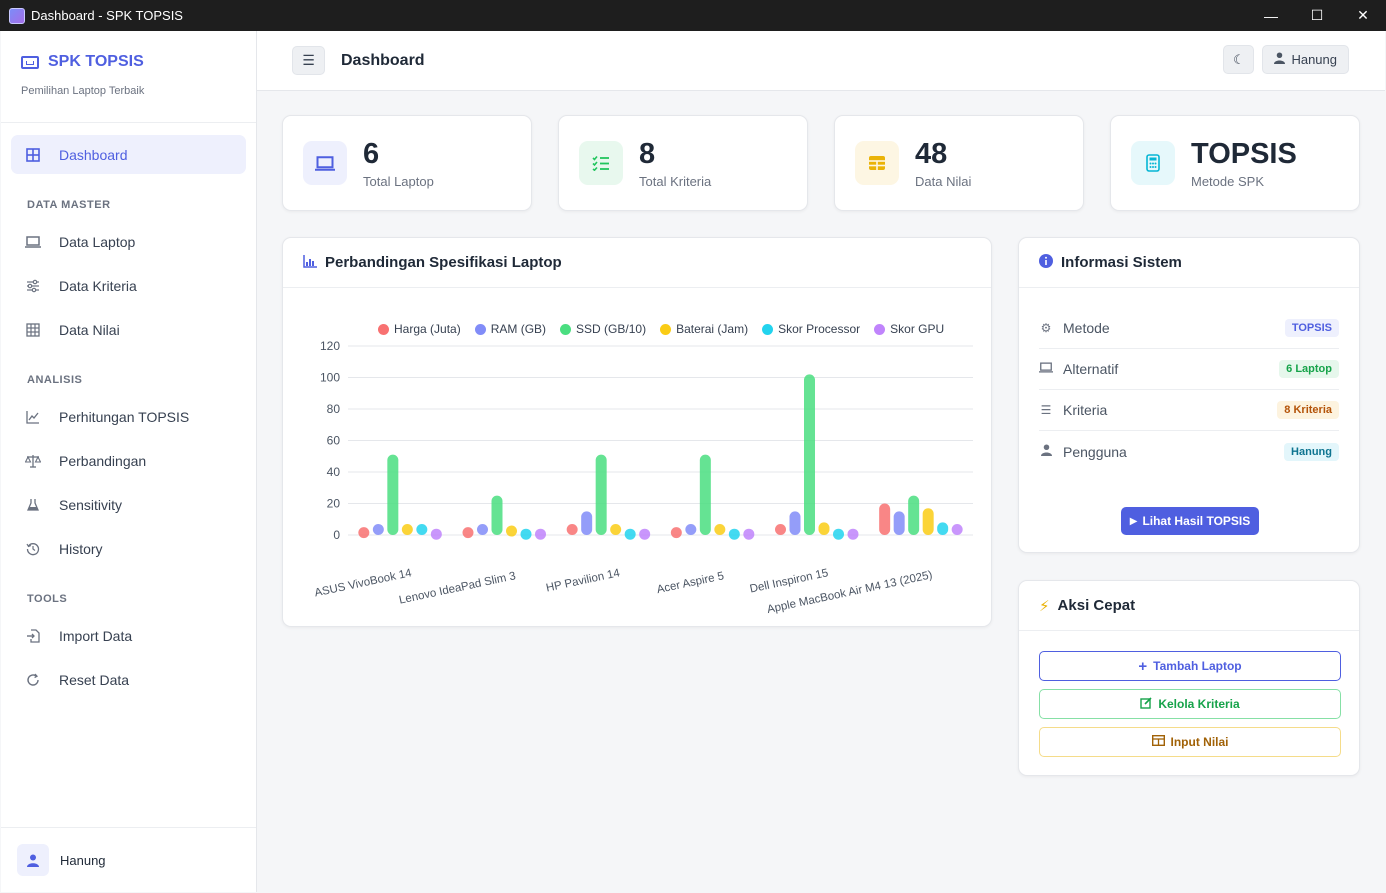 The height and width of the screenshot is (893, 1386). What do you see at coordinates (81, 548) in the screenshot?
I see `sidebar-item-label: History` at bounding box center [81, 548].